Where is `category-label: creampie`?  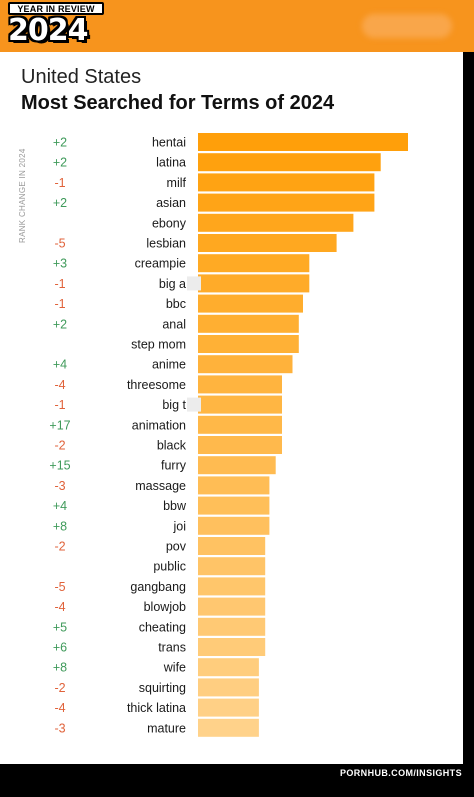 category-label: creampie is located at coordinates (160, 264).